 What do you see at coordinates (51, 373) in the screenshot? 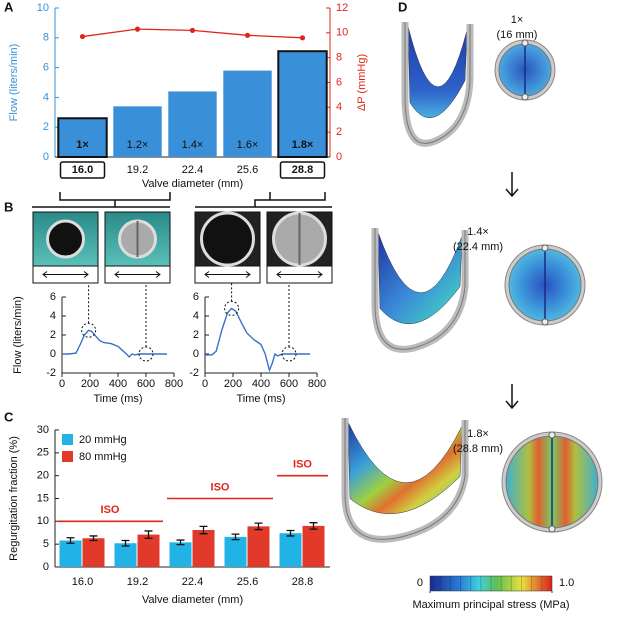
I see `y-tick-label: -2` at bounding box center [51, 373].